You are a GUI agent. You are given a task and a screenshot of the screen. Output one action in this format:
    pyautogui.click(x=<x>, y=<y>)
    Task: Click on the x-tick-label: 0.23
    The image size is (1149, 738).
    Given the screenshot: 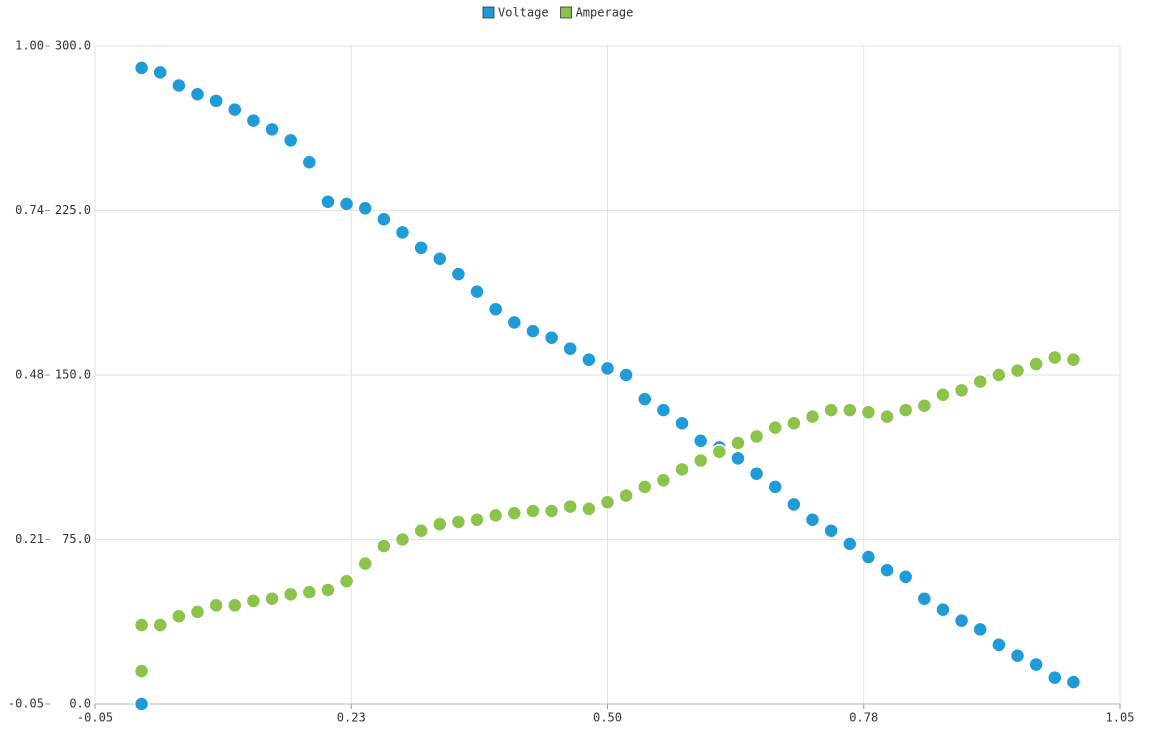 What is the action you would take?
    pyautogui.click(x=351, y=718)
    